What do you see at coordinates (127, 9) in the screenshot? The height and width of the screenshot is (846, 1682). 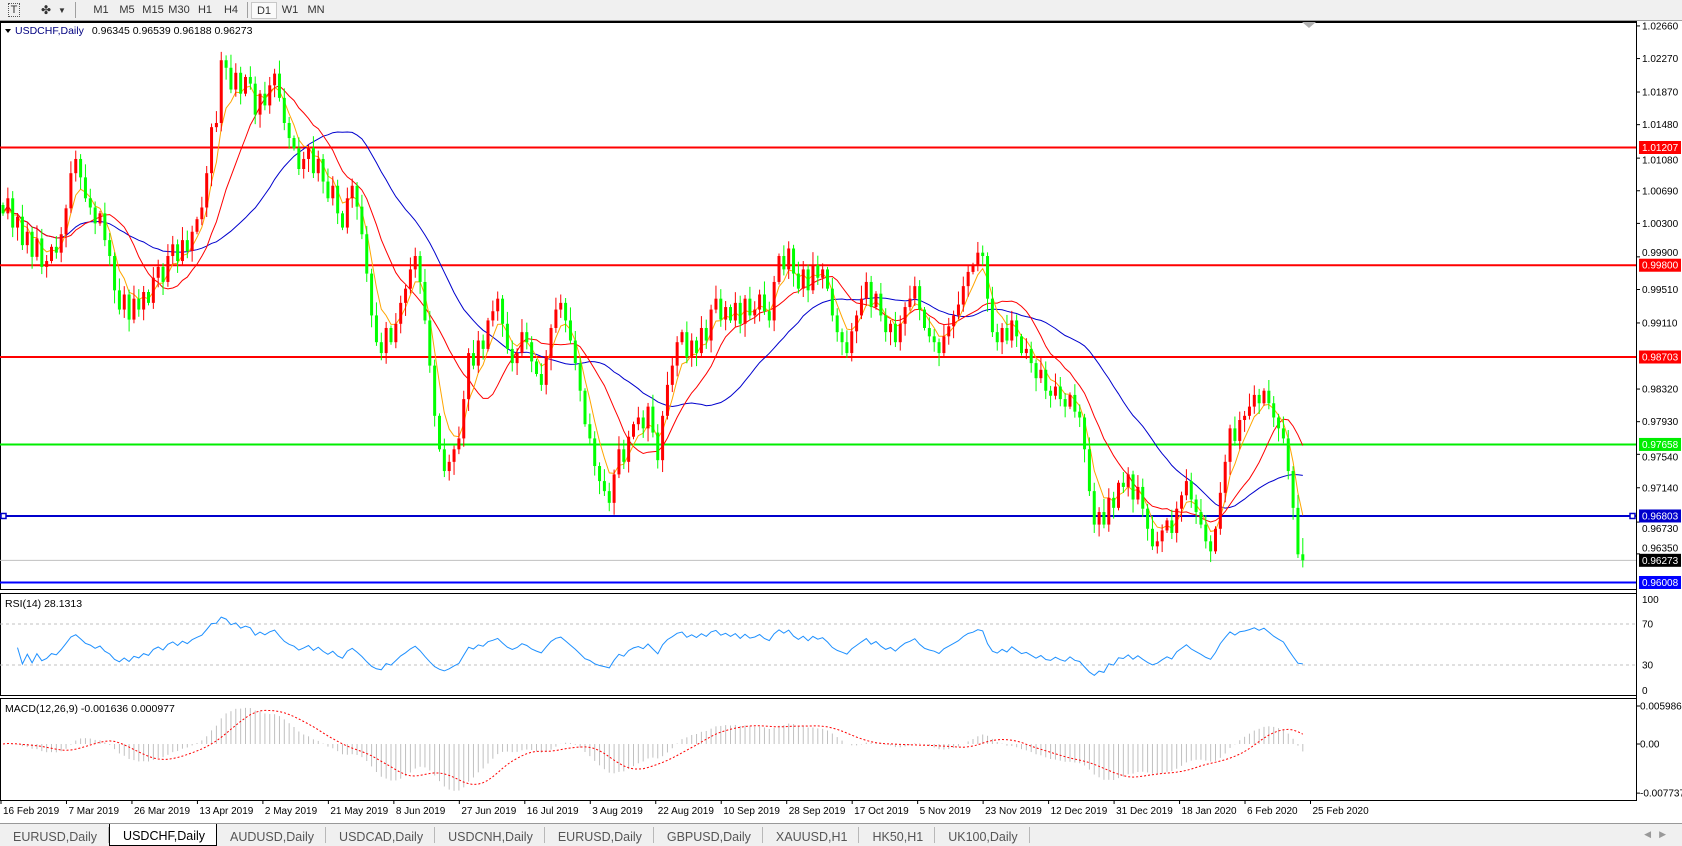 I see `timeframe-m5: M5` at bounding box center [127, 9].